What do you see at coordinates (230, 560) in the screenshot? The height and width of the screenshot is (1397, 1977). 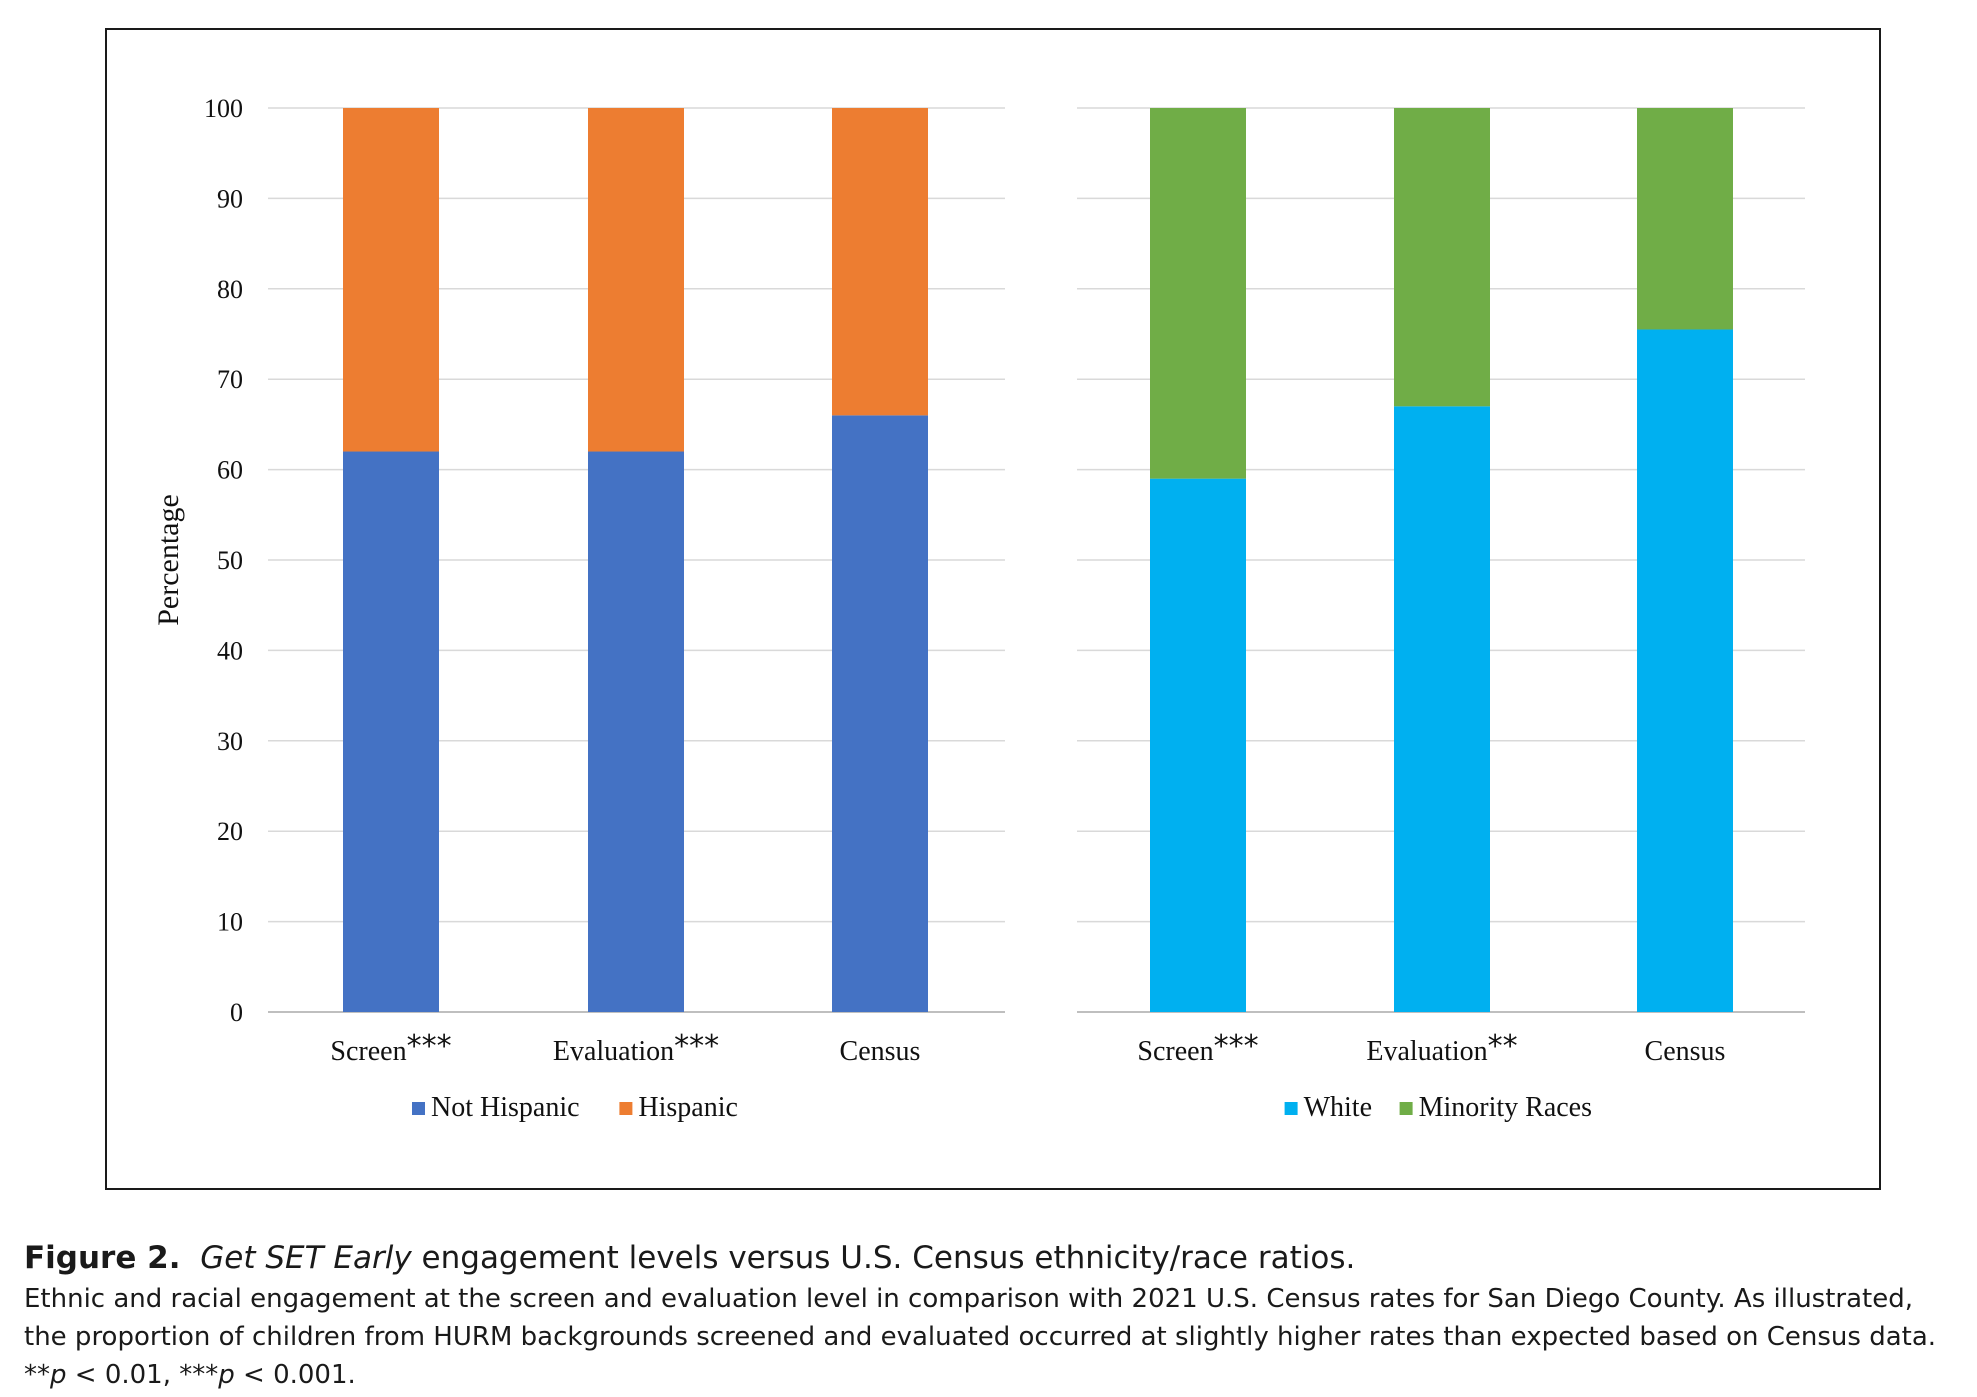 I see `y-tick-label: 50` at bounding box center [230, 560].